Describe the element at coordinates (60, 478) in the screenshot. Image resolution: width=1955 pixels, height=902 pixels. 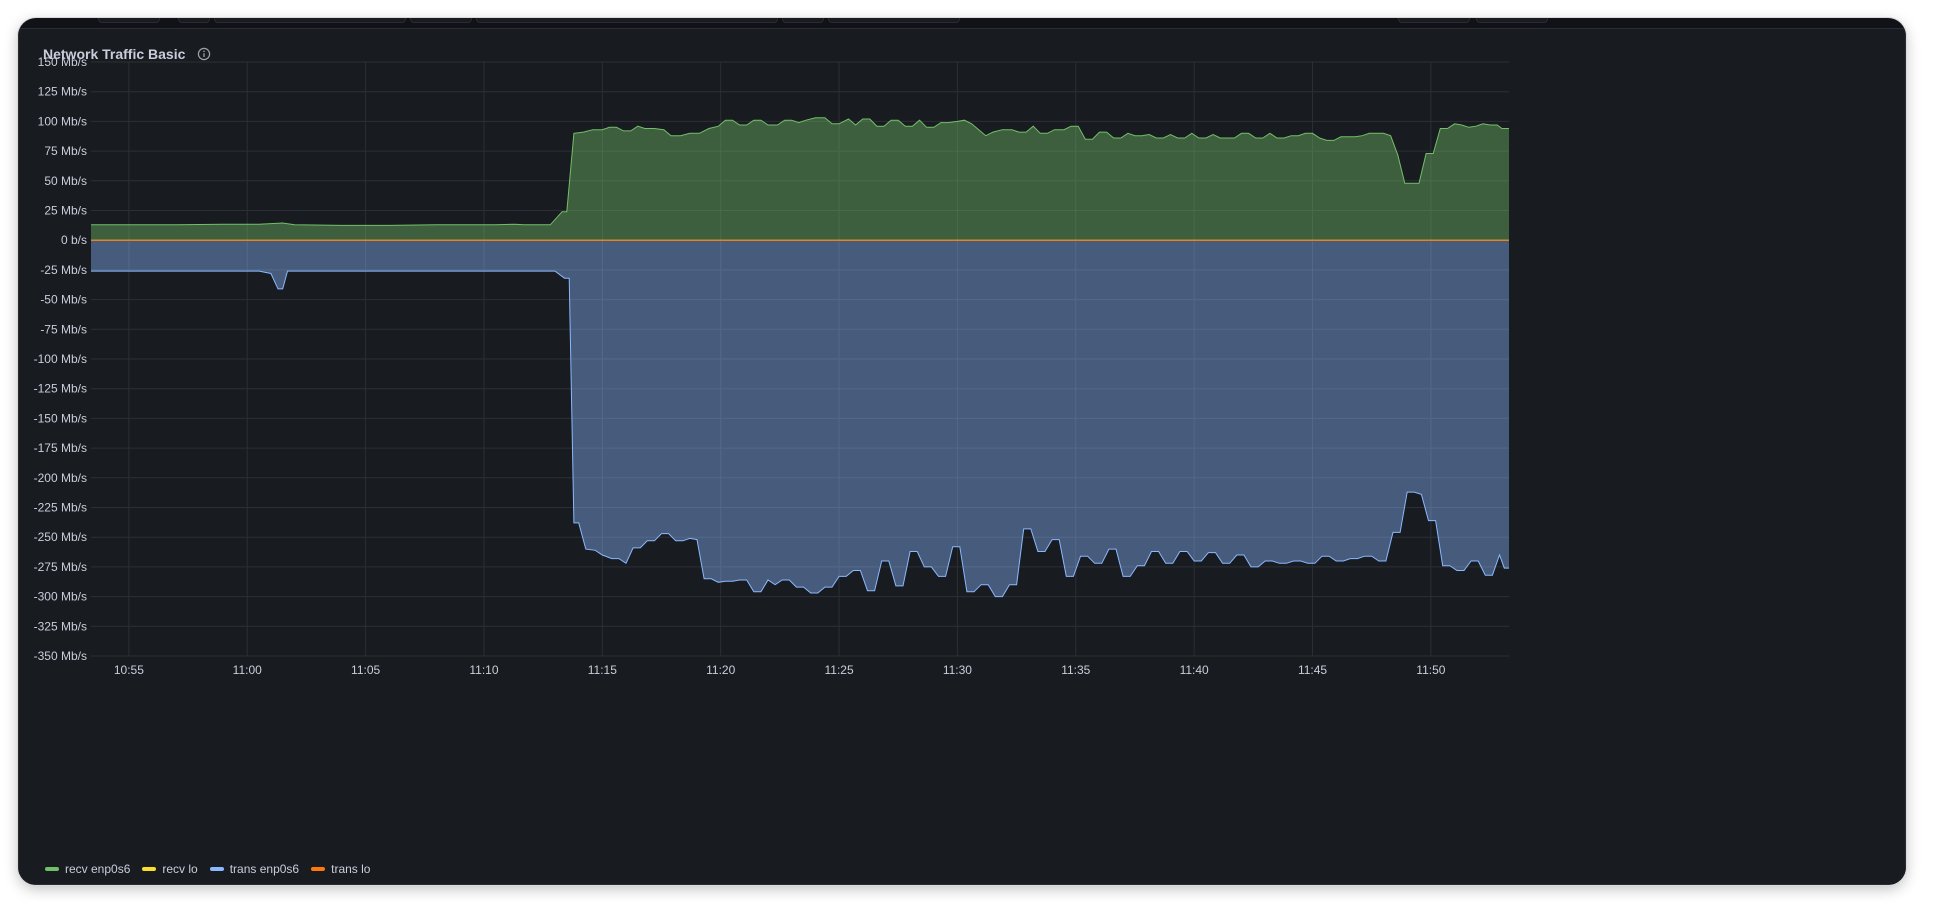
I see `y-tick-label: -200 Mb/s` at that location.